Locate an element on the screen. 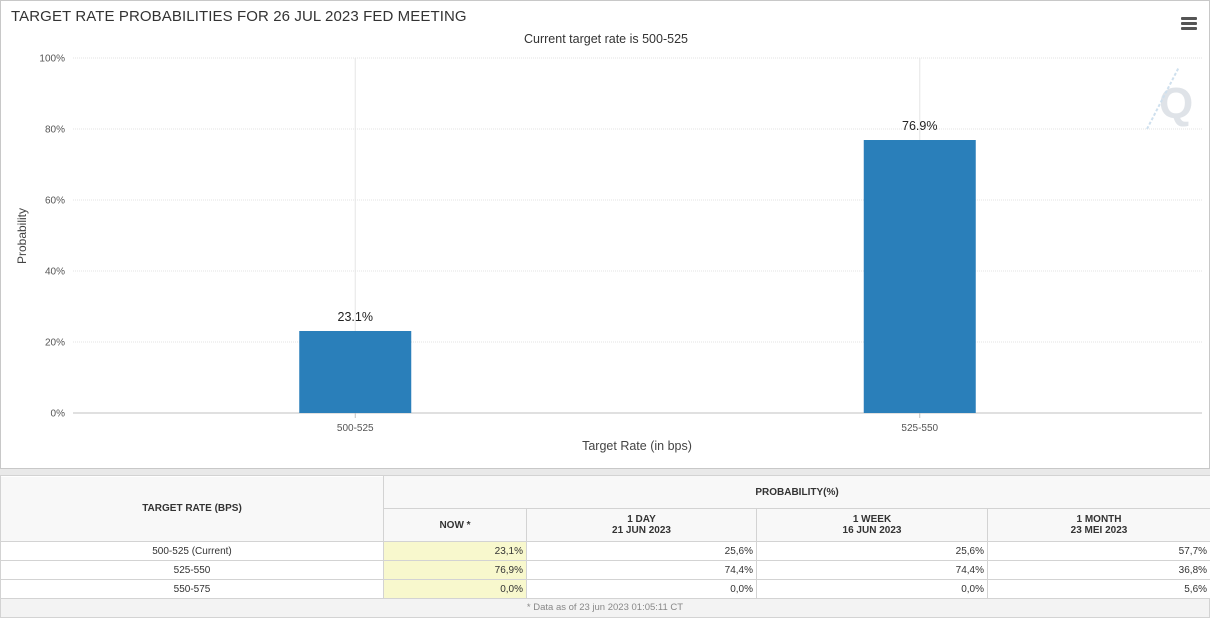 The width and height of the screenshot is (1210, 618). column-header-period: 1 MONTH is located at coordinates (1099, 519).